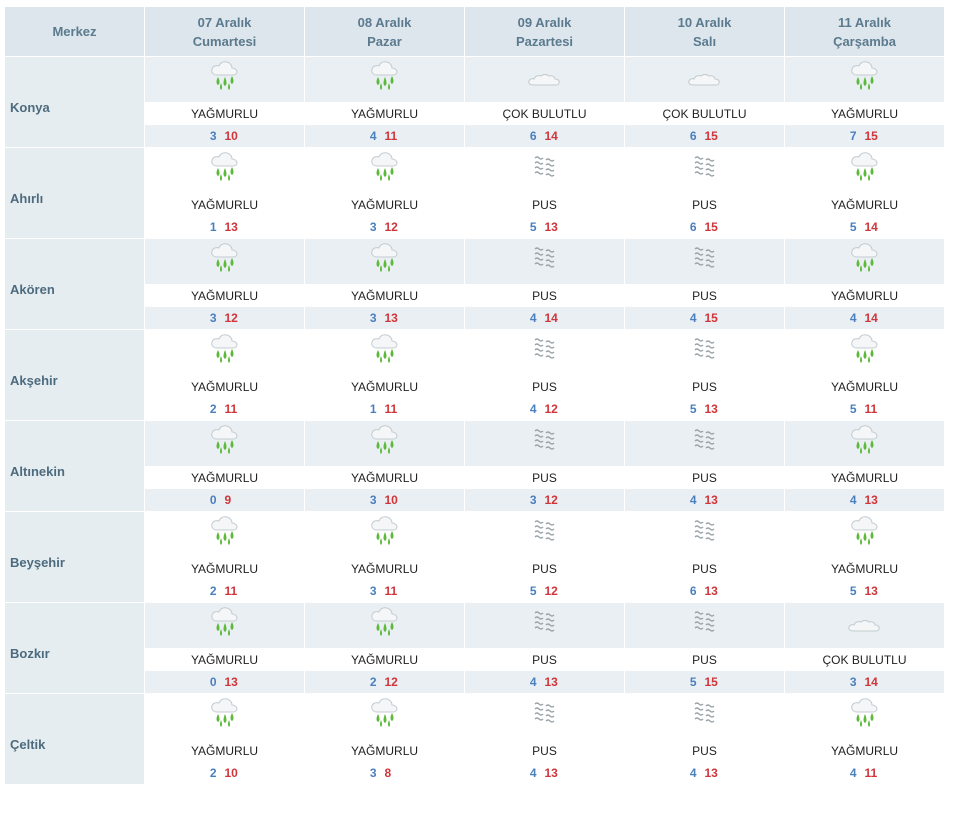 This screenshot has width=955, height=820. Describe the element at coordinates (475, 500) in the screenshot. I see `forecast-row-temps: 0 9 3 10 3 12 4 13 4 13` at that location.